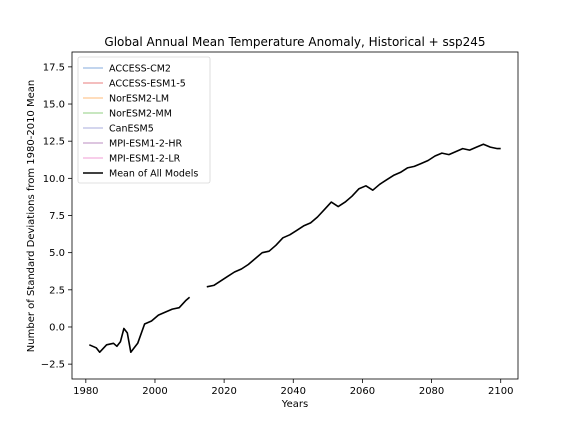 The width and height of the screenshot is (576, 432). What do you see at coordinates (54, 67) in the screenshot?
I see `y-tick-label: 17.5` at bounding box center [54, 67].